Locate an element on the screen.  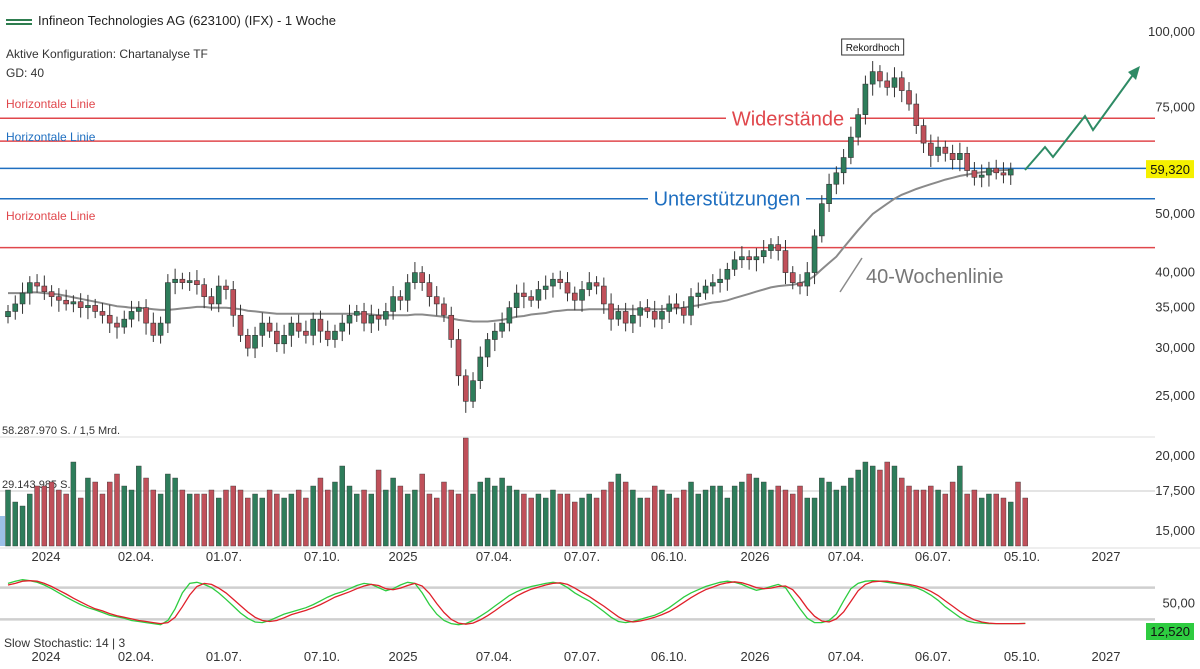
ma-annotation: 40-Wochenlinie is located at coordinates (935, 277).